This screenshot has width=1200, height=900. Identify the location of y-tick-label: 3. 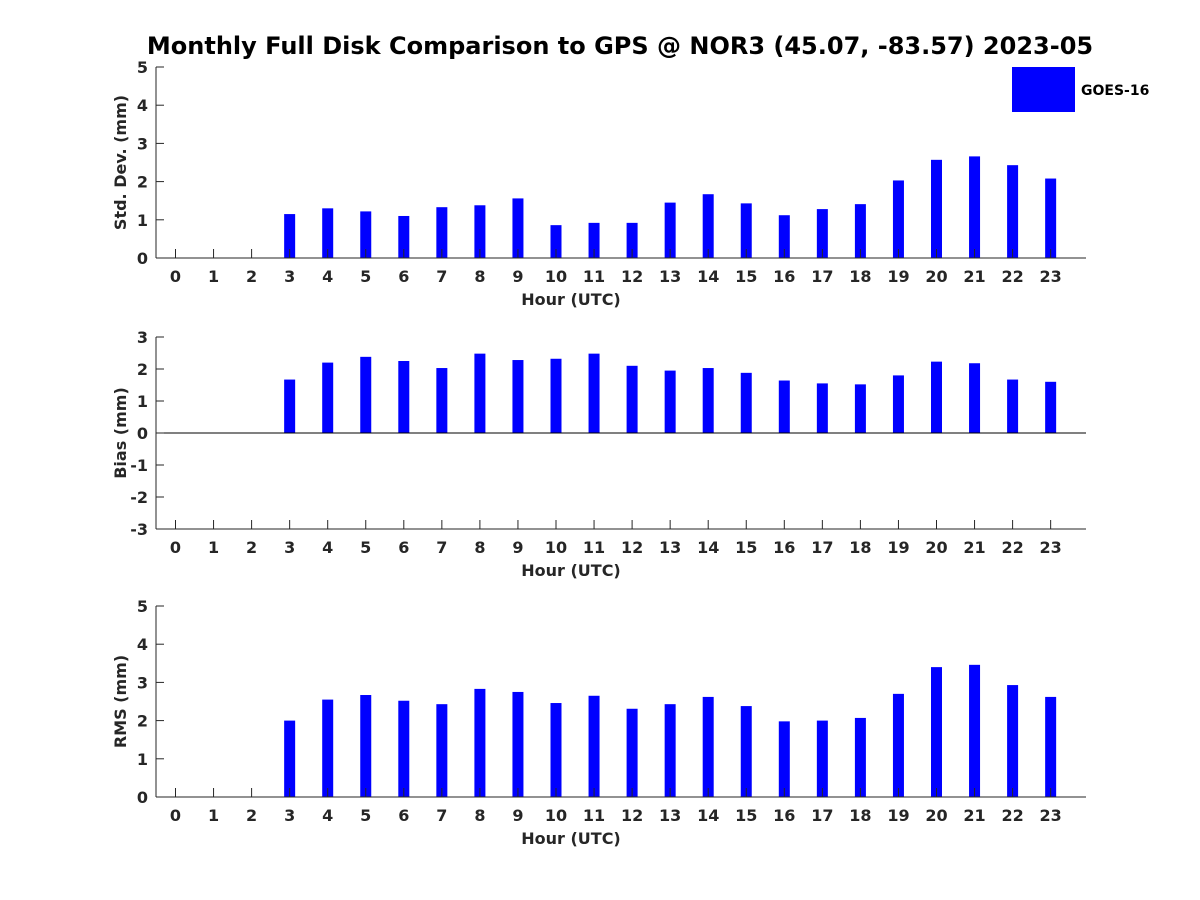
(142, 143).